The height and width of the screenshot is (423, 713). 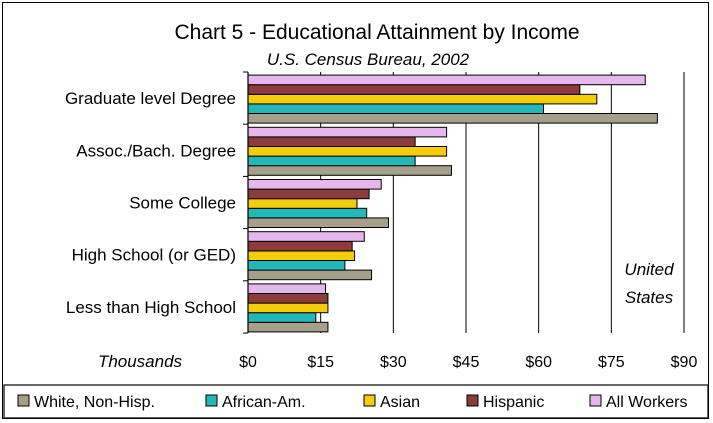 I want to click on bar-african-am-less-than-high-school, so click(x=282, y=317).